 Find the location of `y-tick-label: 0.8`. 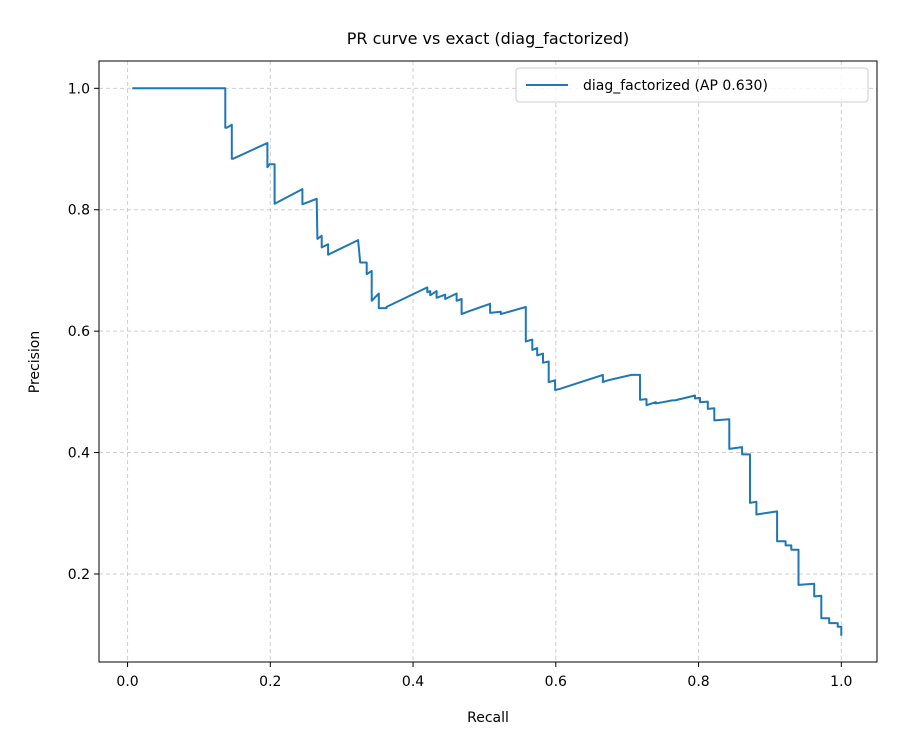

y-tick-label: 0.8 is located at coordinates (79, 211).